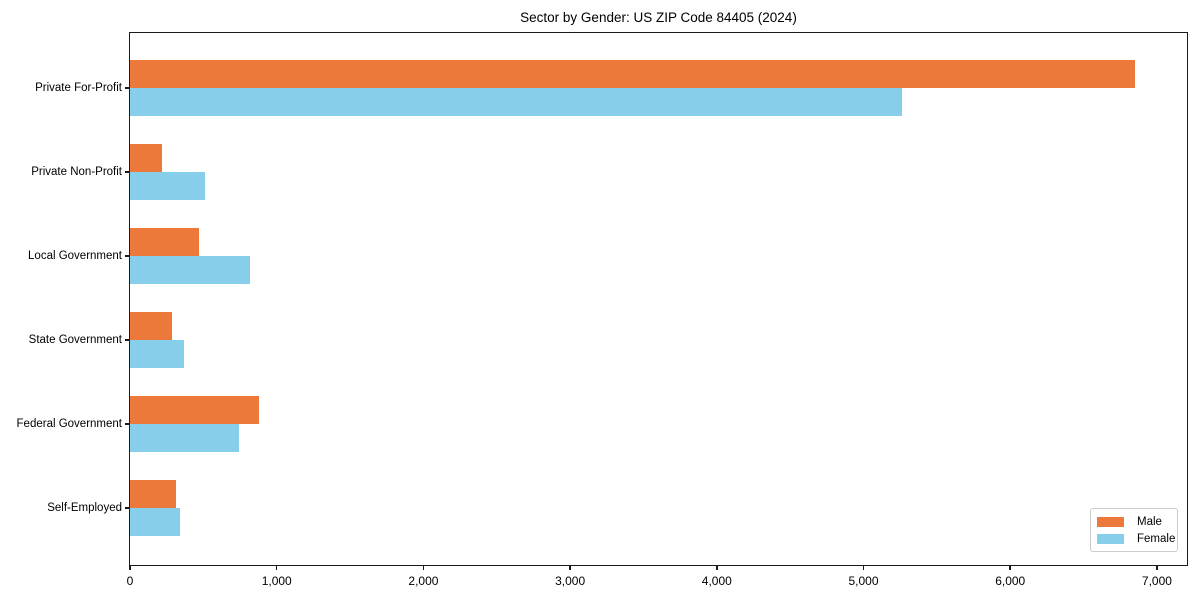 The width and height of the screenshot is (1200, 600). I want to click on x-tick-label: 5,000, so click(863, 581).